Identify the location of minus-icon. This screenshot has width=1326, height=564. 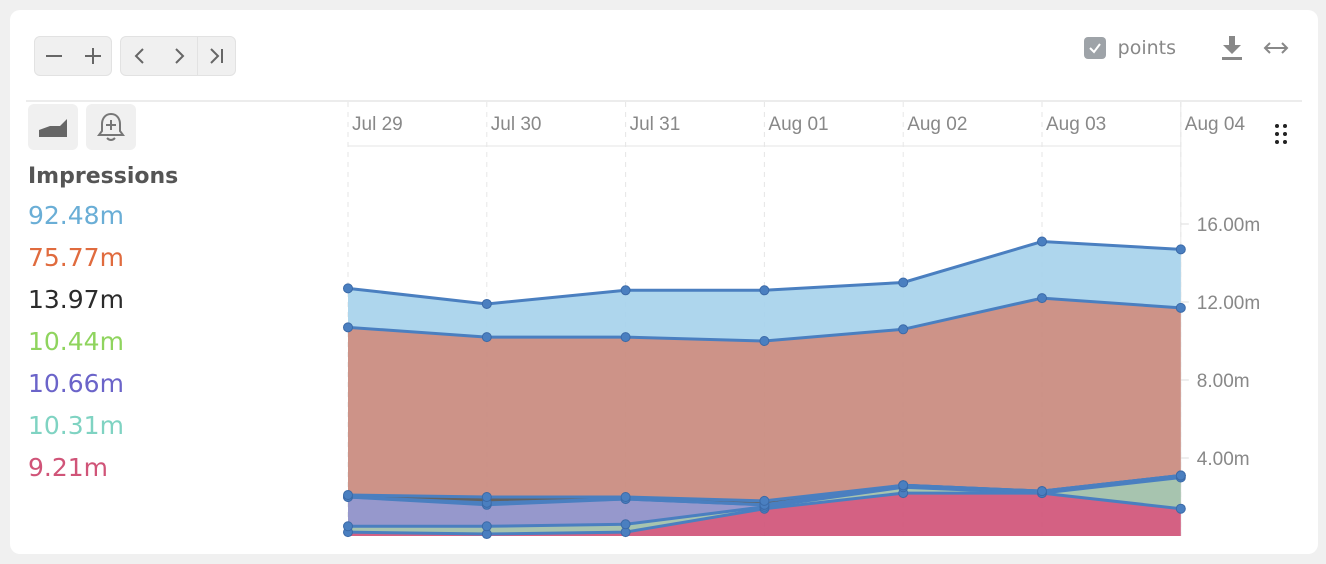
(54, 56).